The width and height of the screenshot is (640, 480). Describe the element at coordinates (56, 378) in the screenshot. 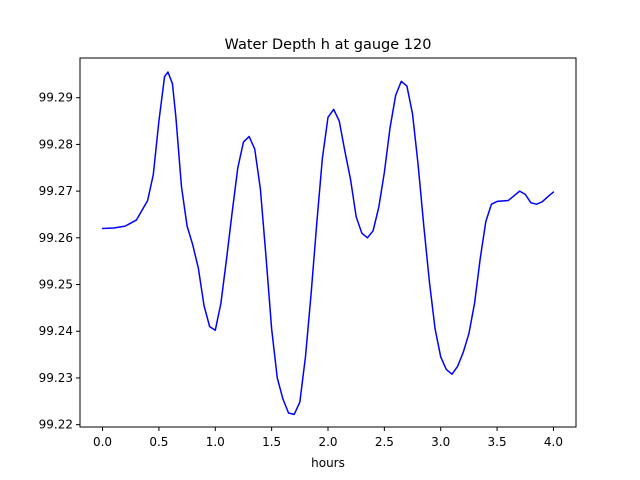

I see `y-tick-label: 99.23` at that location.